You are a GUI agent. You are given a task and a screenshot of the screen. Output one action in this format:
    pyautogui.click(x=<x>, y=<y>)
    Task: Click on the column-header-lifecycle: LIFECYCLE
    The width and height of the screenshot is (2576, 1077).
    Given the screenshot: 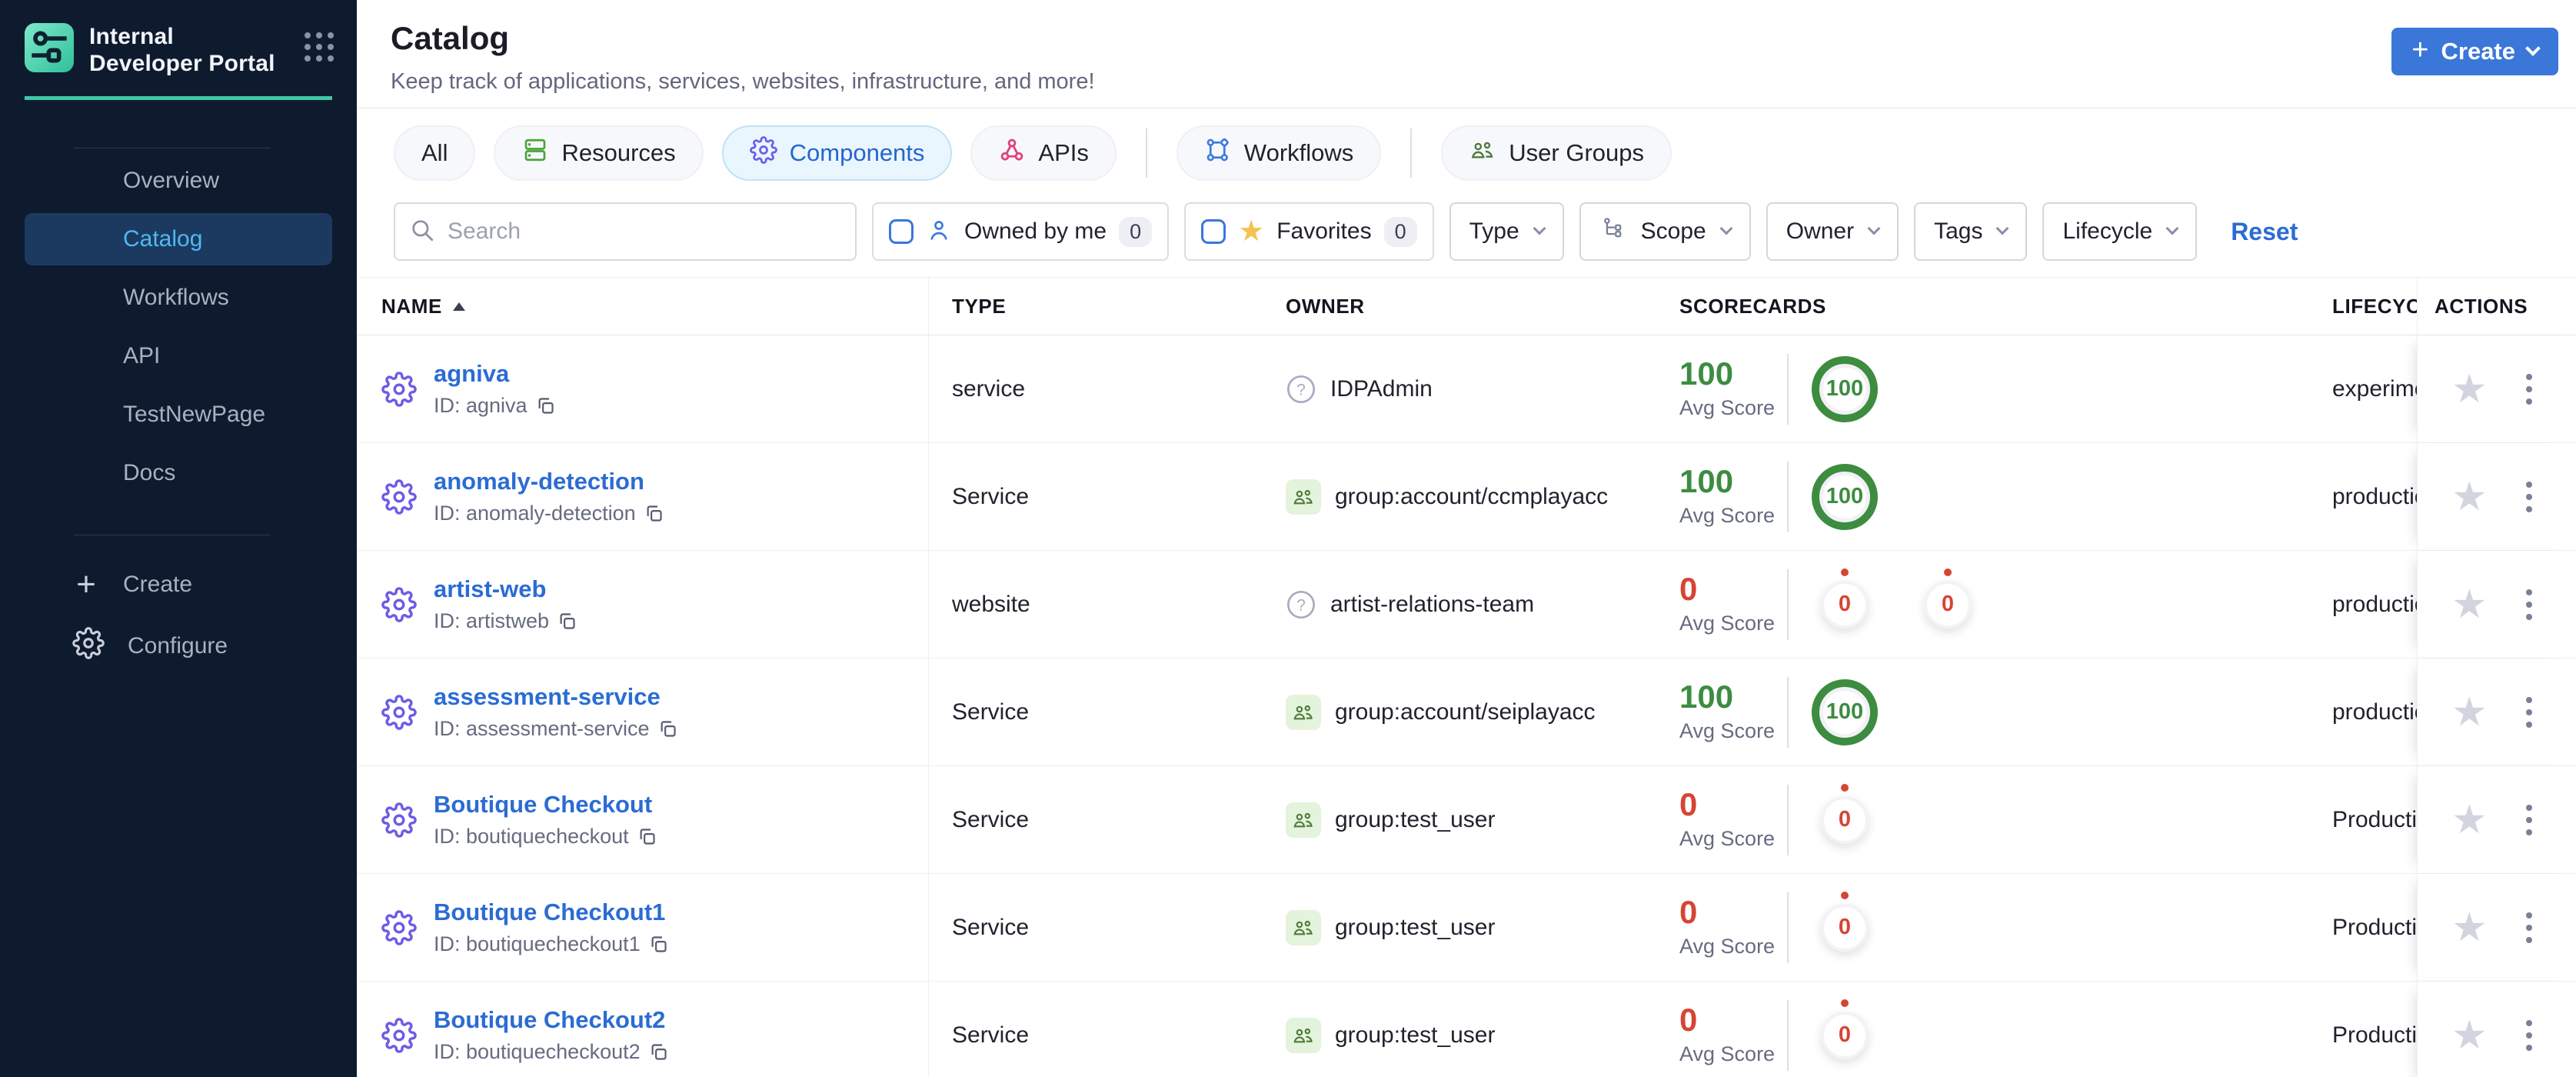 What is the action you would take?
    pyautogui.click(x=2374, y=306)
    